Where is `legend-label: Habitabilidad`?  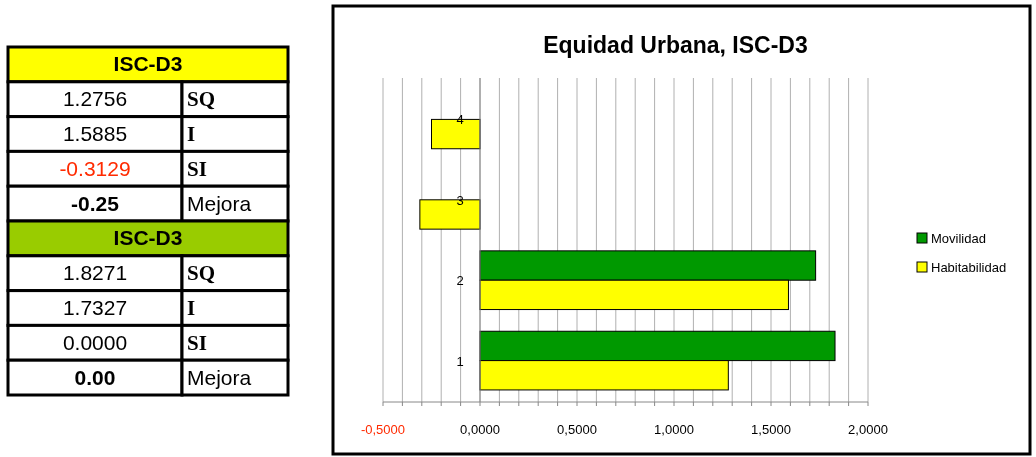
legend-label: Habitabilidad is located at coordinates (969, 267).